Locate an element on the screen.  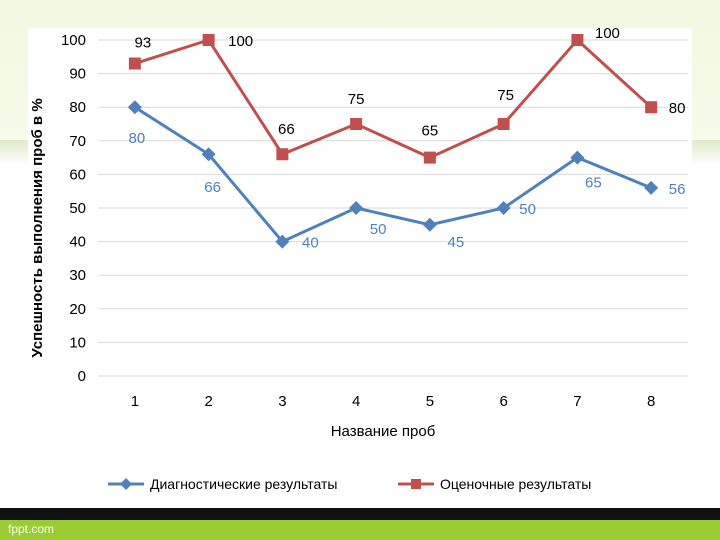
data-label-2-4: 75 is located at coordinates (356, 99).